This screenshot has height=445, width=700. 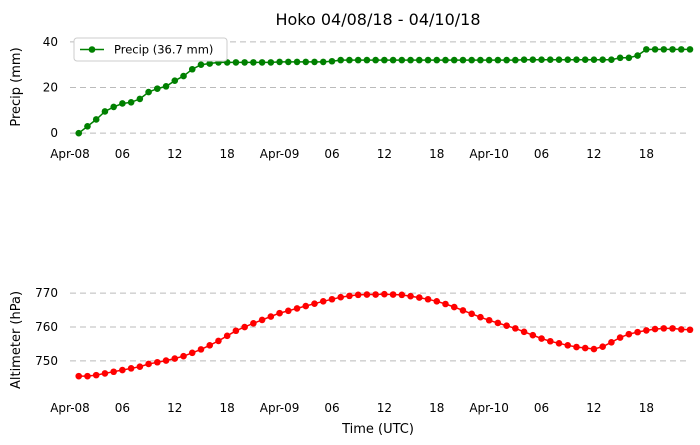 What do you see at coordinates (50, 42) in the screenshot?
I see `y-tick-label: 40` at bounding box center [50, 42].